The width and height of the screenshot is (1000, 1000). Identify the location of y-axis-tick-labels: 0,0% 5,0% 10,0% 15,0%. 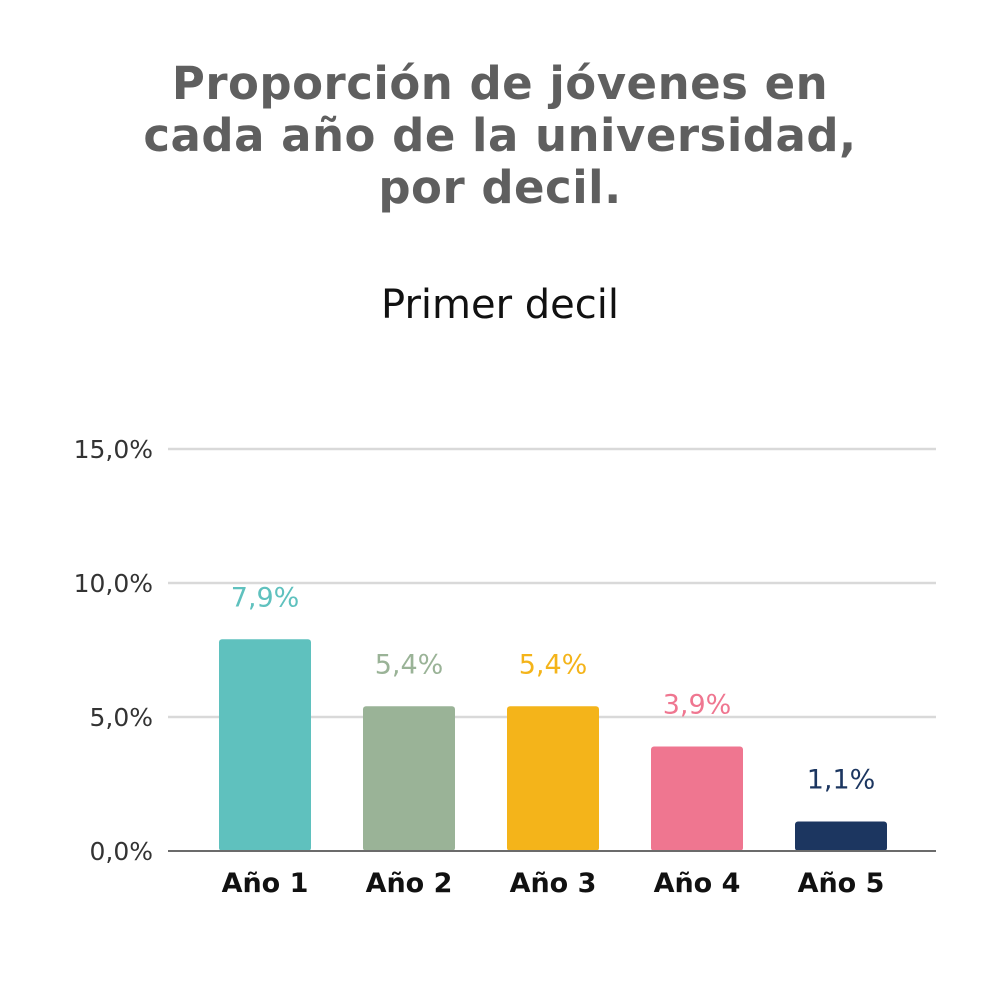
(113, 650).